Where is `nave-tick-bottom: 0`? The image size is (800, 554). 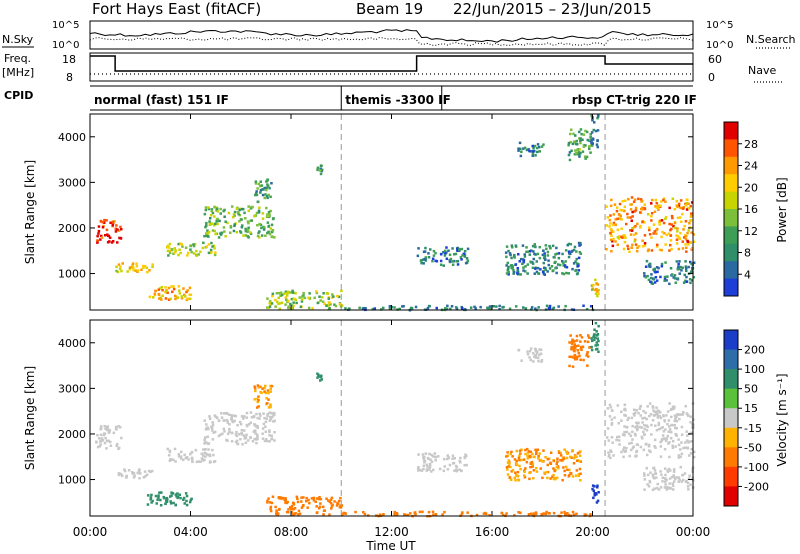
nave-tick-bottom: 0 is located at coordinates (711, 77).